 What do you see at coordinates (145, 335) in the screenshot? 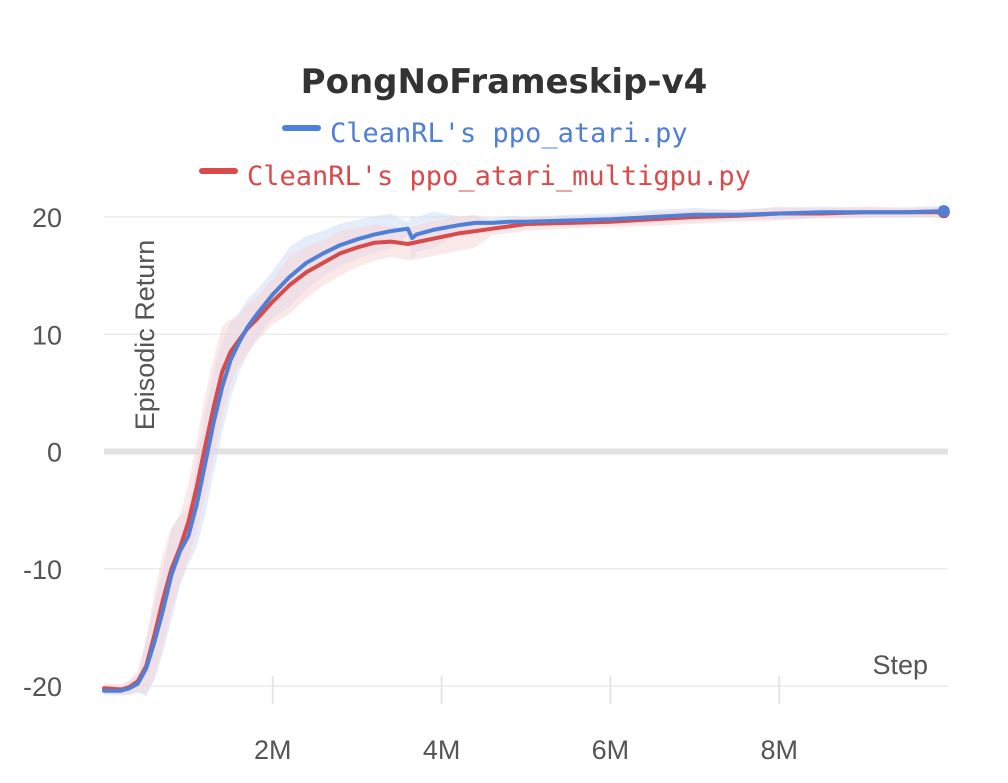
I see `y-axis-label: Episodic Return` at bounding box center [145, 335].